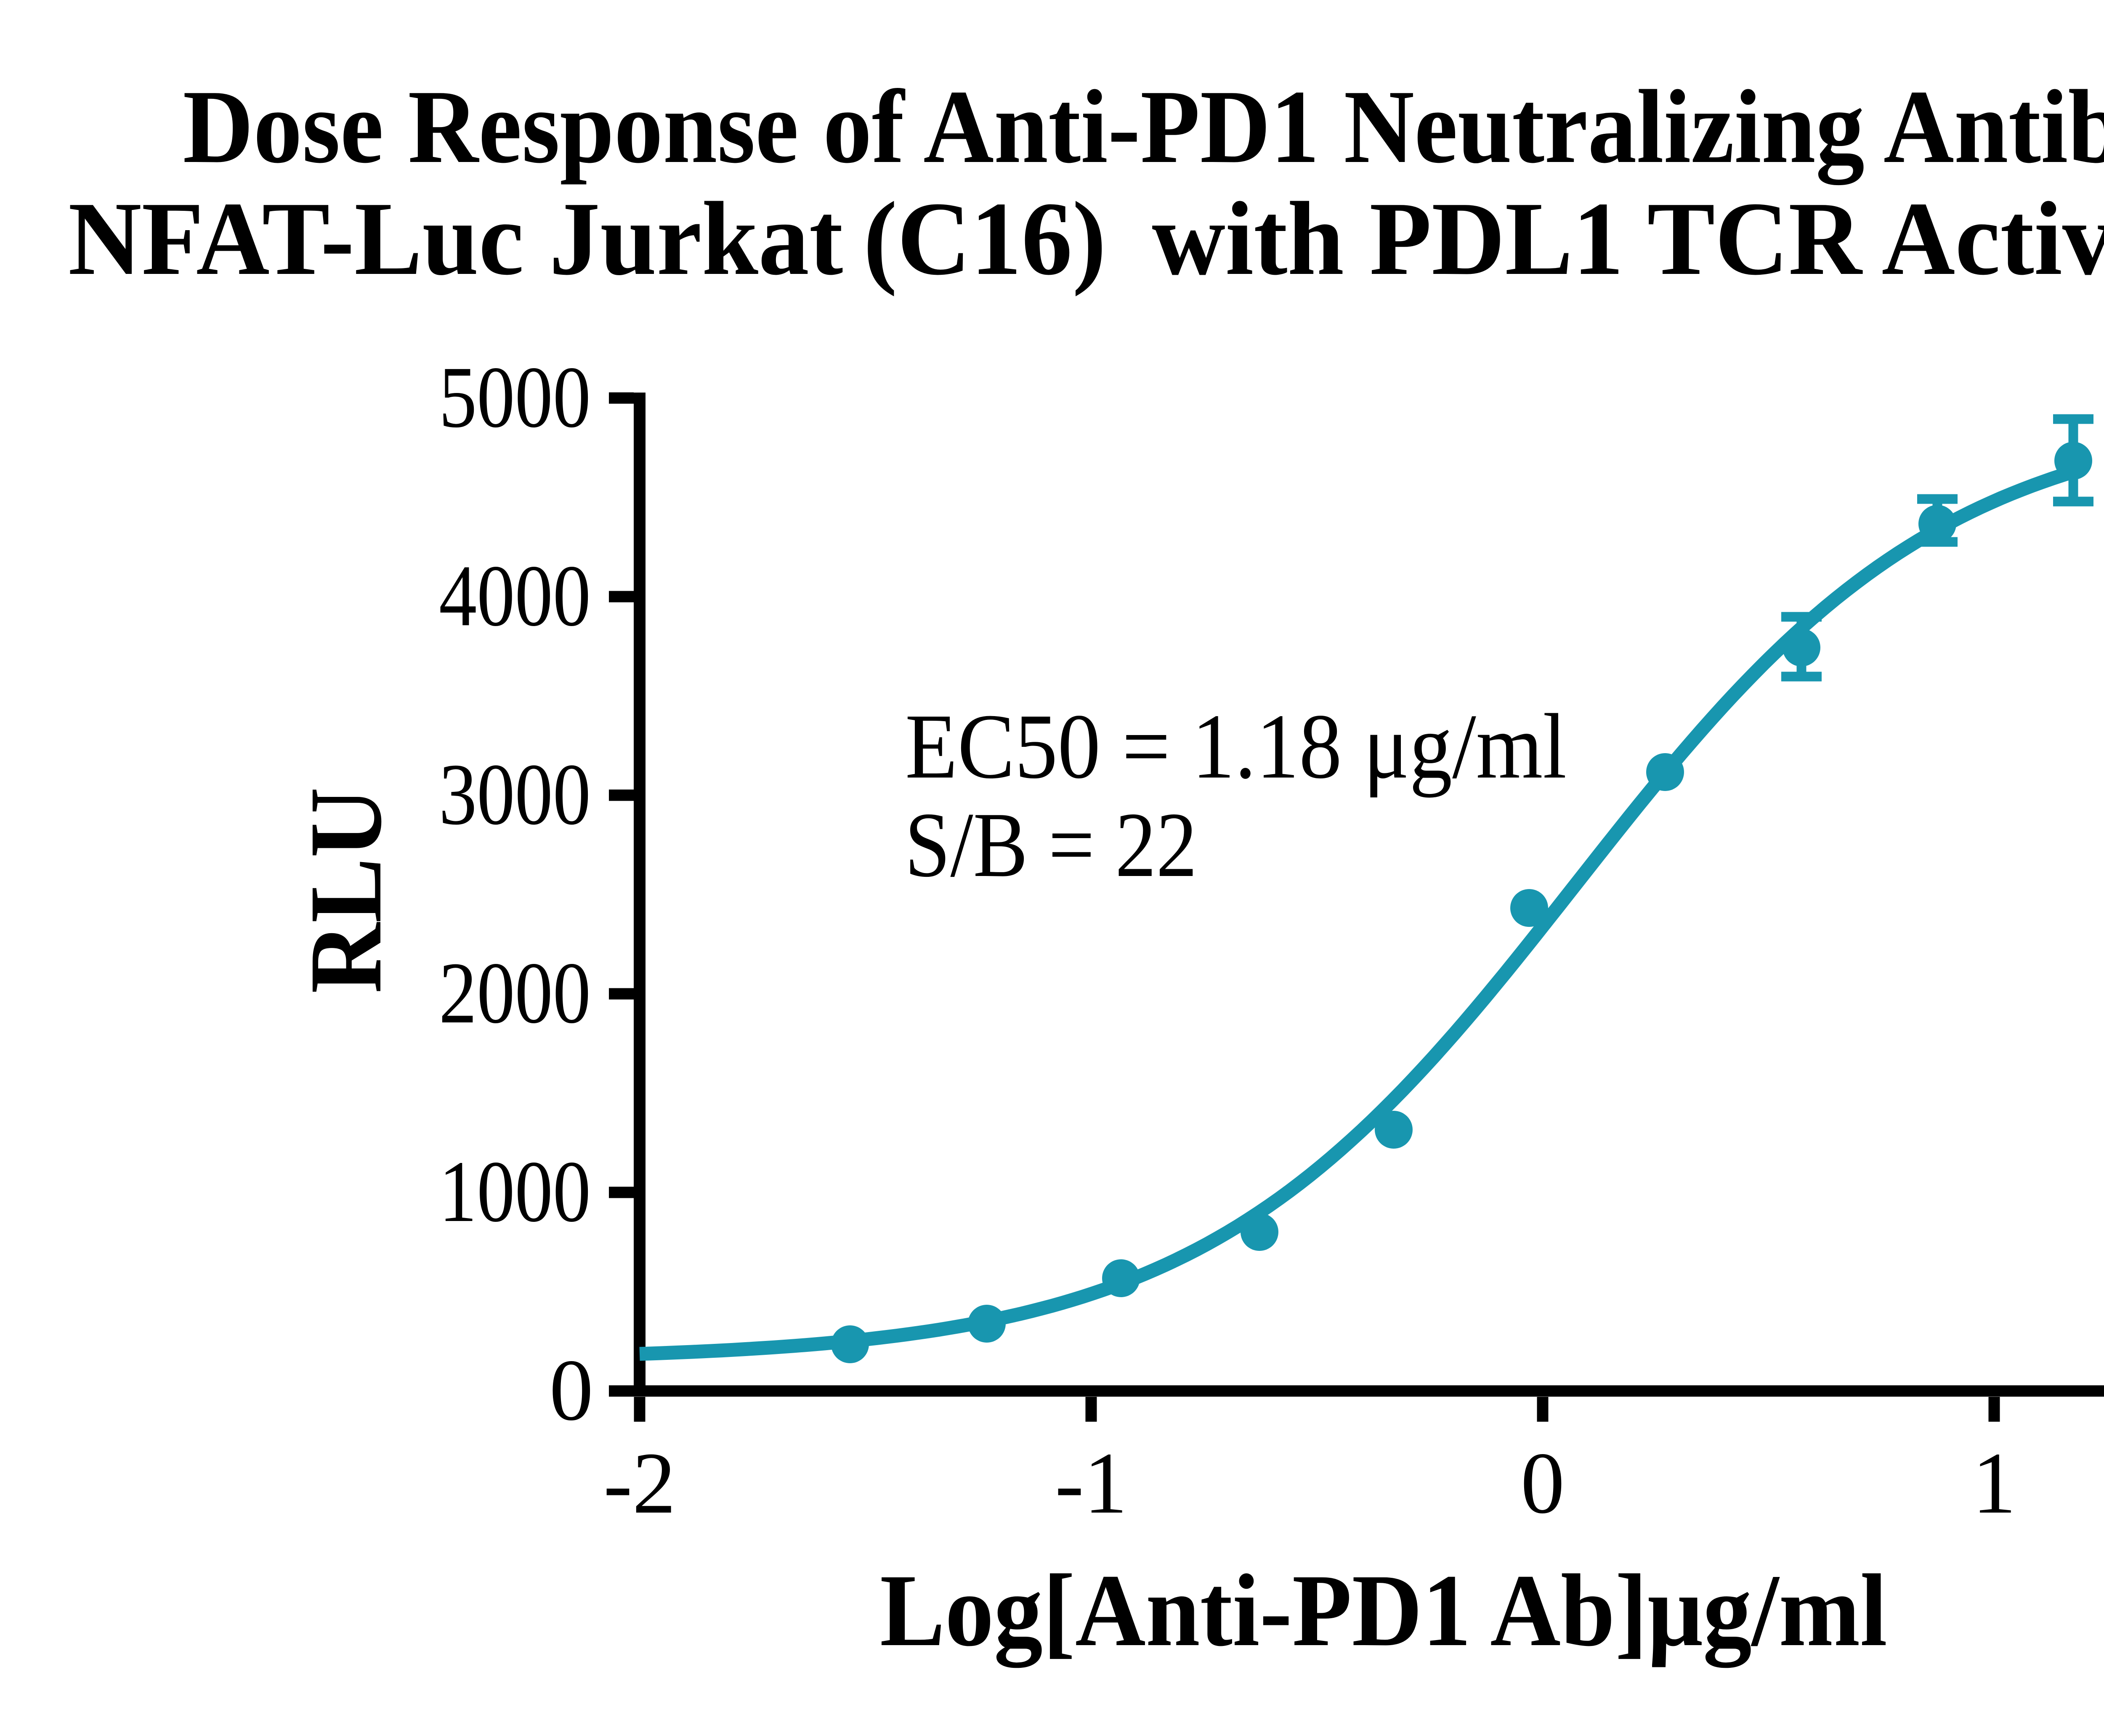  What do you see at coordinates (1383, 1610) in the screenshot?
I see `svg-text: Log[Anti-PD1 Ab]μg/ml` at bounding box center [1383, 1610].